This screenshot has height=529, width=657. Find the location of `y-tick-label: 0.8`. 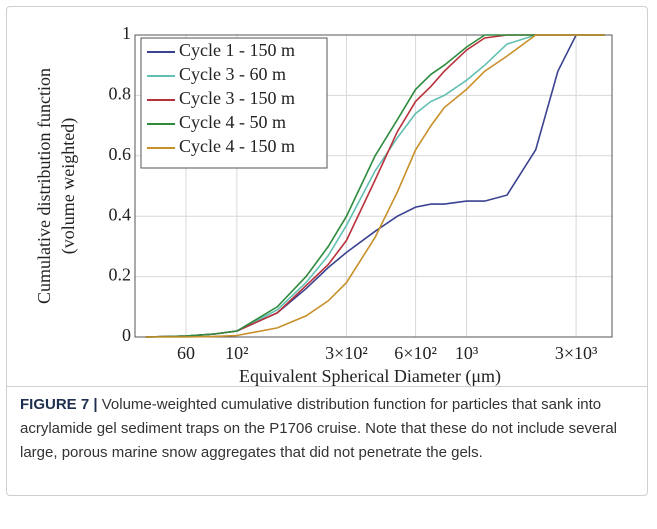

y-tick-label: 0.8 is located at coordinates (120, 94).